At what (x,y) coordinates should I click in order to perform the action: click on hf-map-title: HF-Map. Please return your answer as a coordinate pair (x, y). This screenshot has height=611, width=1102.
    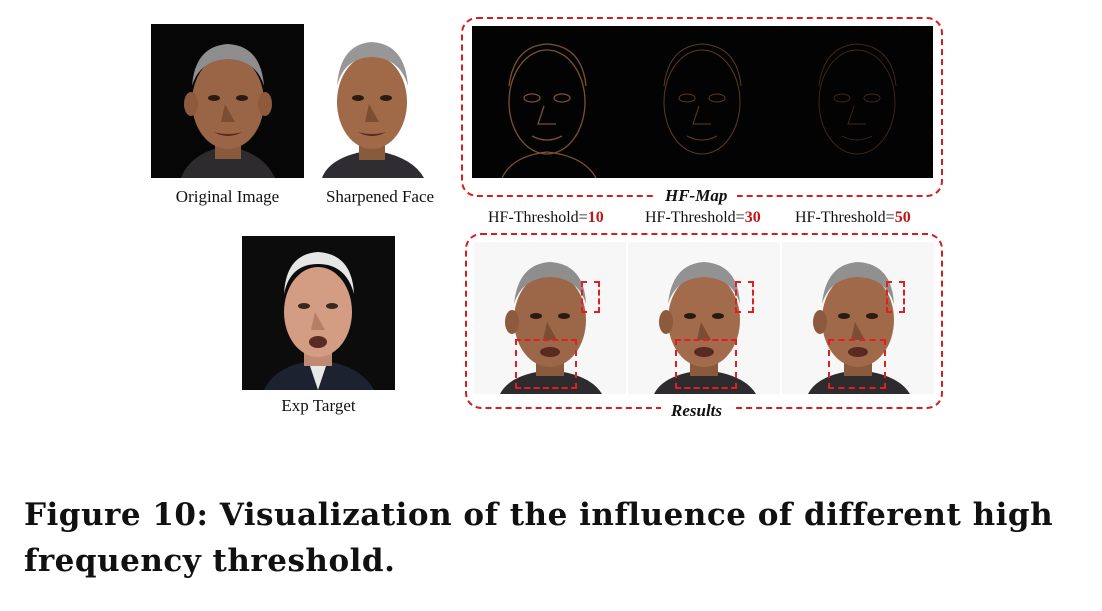
    Looking at the image, I should click on (696, 196).